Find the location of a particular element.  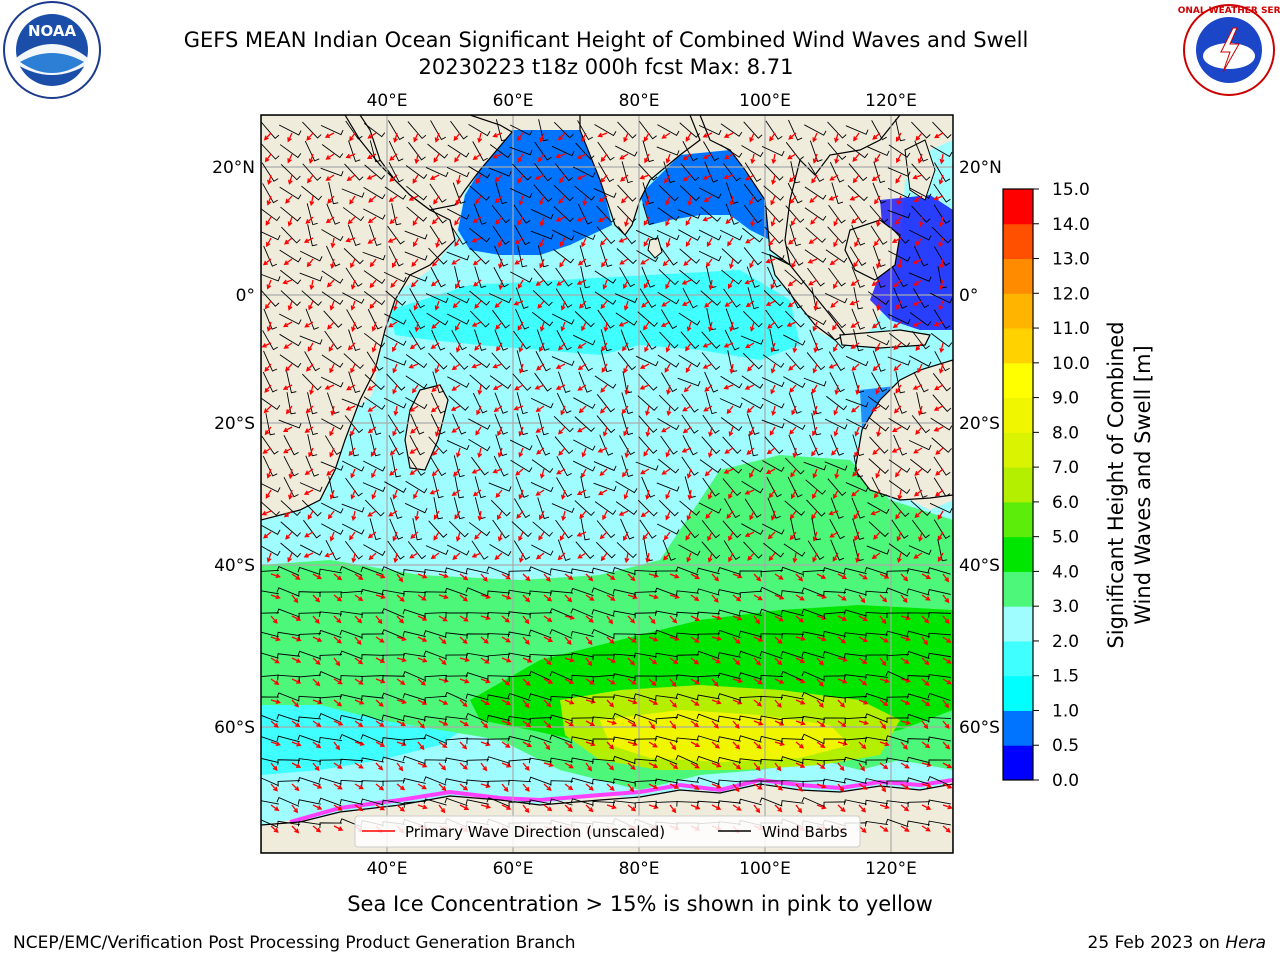

lon-label: 60°E is located at coordinates (513, 101).